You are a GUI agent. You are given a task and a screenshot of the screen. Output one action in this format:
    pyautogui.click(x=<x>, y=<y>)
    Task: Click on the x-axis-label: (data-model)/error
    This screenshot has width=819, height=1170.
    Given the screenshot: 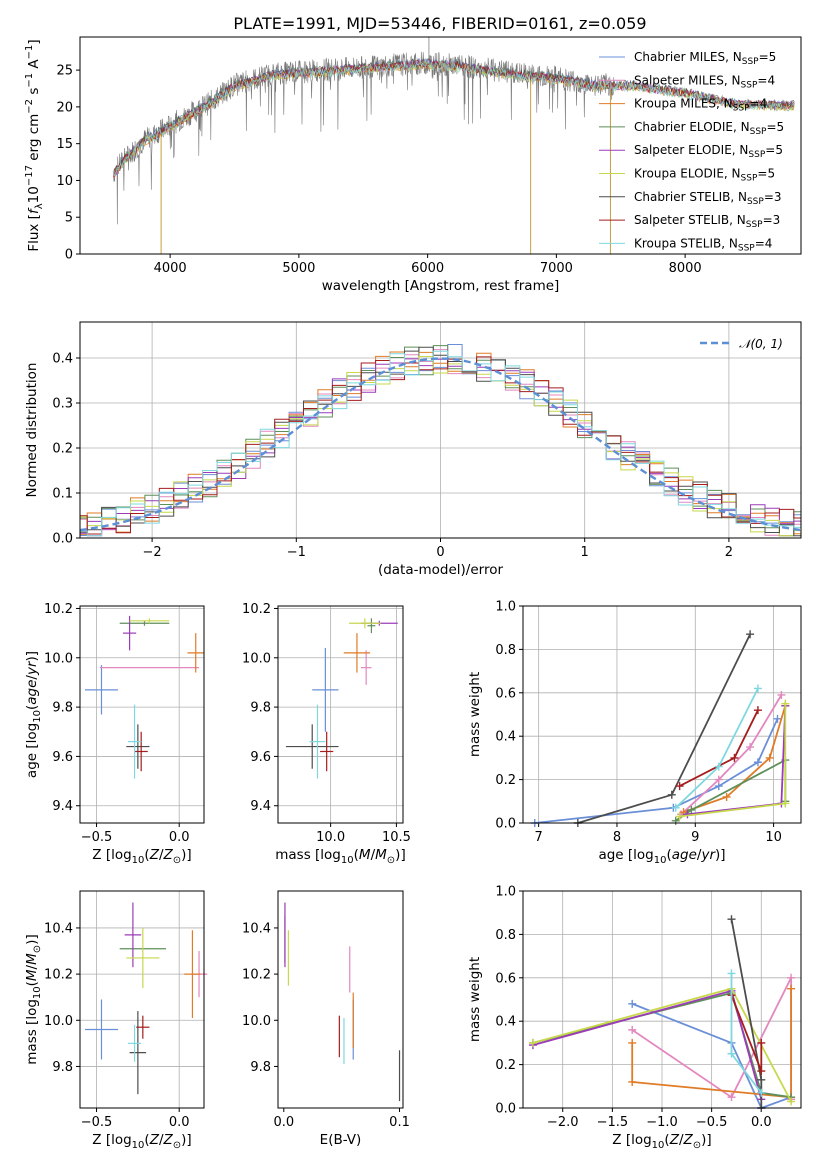 What is the action you would take?
    pyautogui.click(x=441, y=570)
    